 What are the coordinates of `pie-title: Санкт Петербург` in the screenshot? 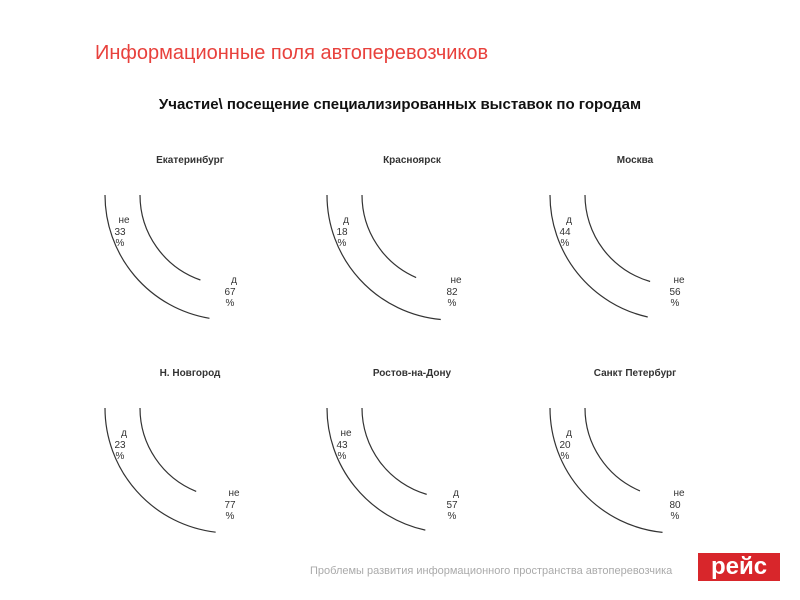 It's located at (635, 373).